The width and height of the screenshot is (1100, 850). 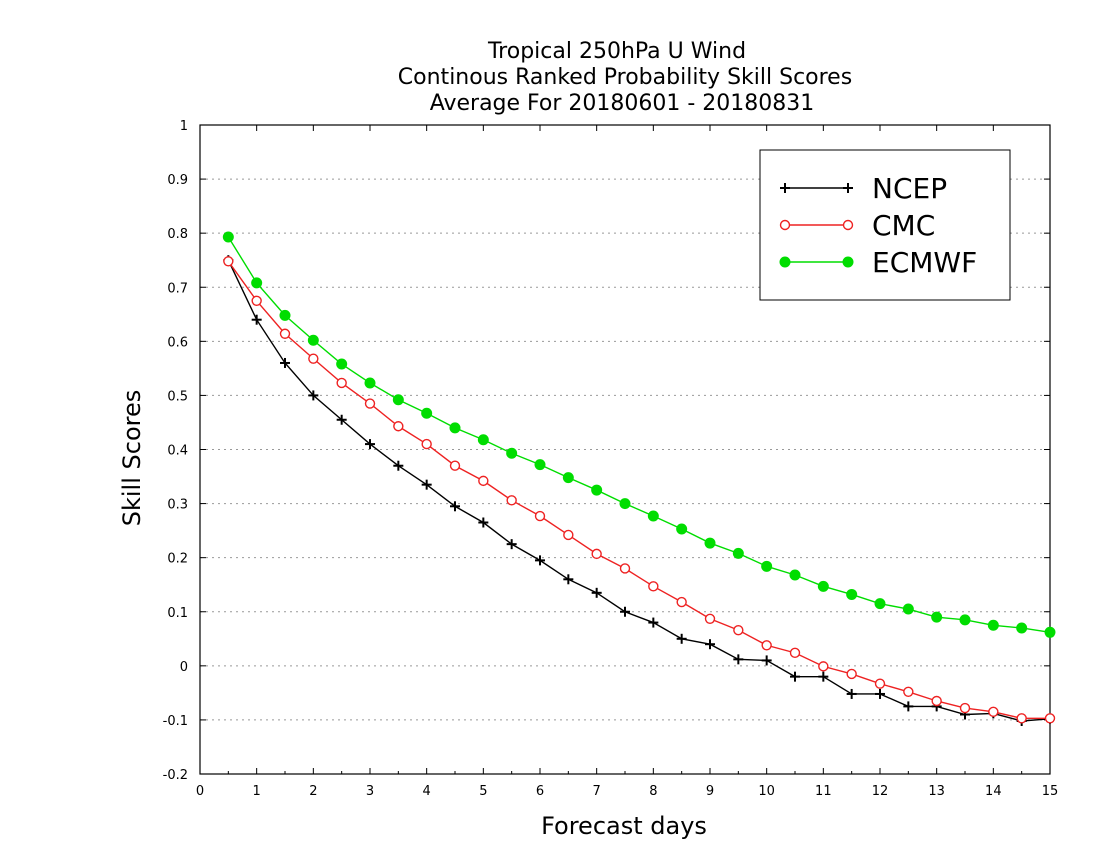 What do you see at coordinates (823, 791) in the screenshot?
I see `x-tick-label: 11` at bounding box center [823, 791].